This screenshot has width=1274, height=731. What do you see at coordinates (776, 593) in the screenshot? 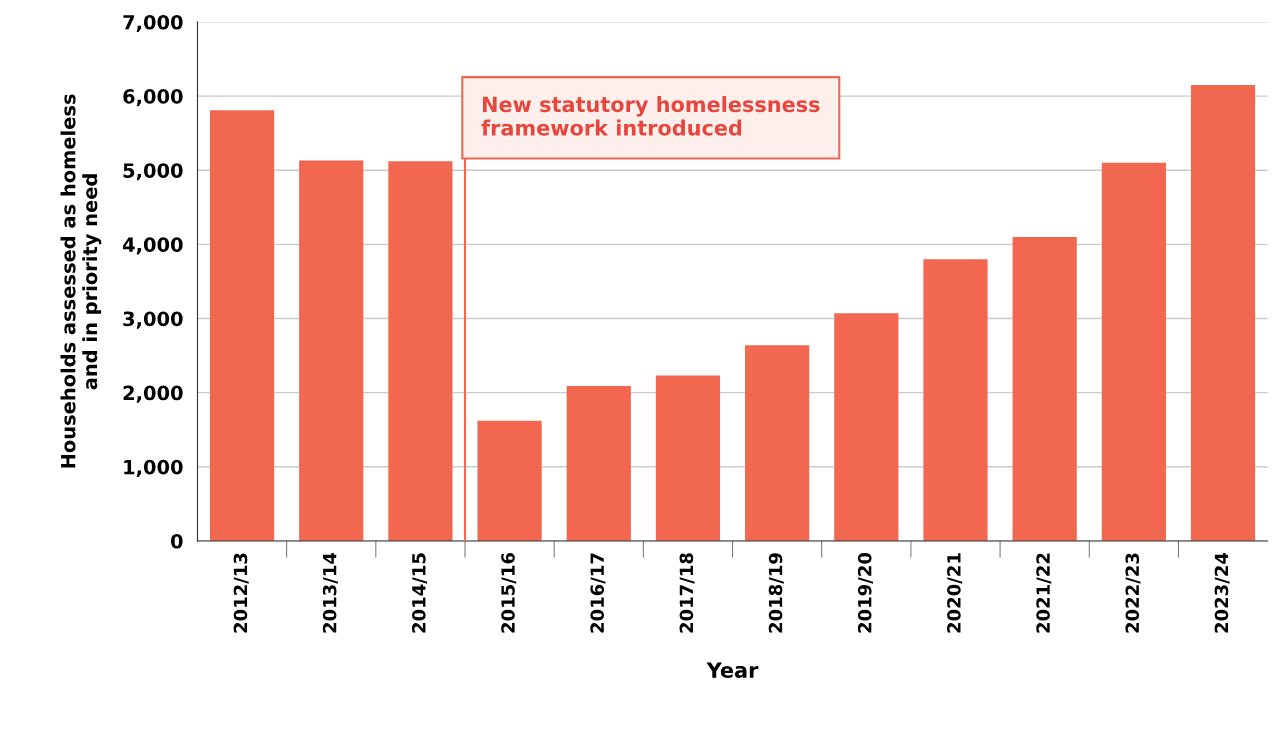
I see `x-tick-label: 2018/19` at bounding box center [776, 593].